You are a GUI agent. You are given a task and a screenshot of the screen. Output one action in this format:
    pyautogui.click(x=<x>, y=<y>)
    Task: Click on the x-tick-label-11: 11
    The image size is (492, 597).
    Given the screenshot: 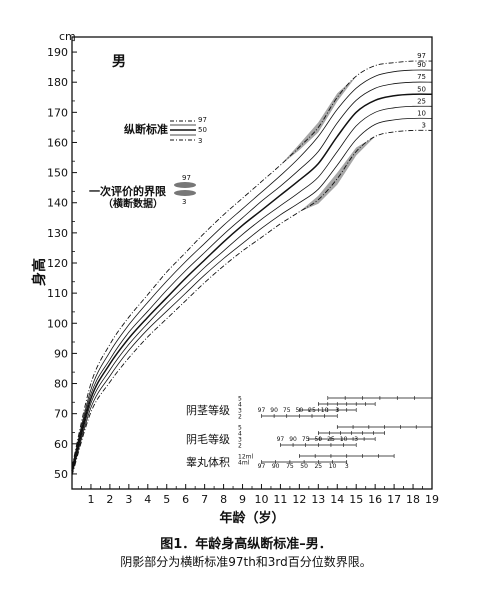 What is the action you would take?
    pyautogui.click(x=280, y=499)
    